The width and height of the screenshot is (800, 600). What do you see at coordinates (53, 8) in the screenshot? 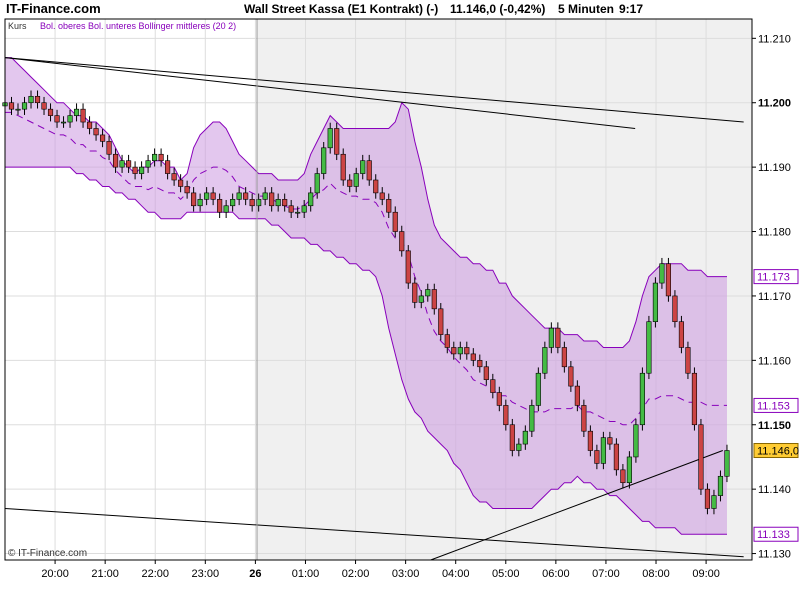
I see `site-name: IT-Finance.com` at bounding box center [53, 8].